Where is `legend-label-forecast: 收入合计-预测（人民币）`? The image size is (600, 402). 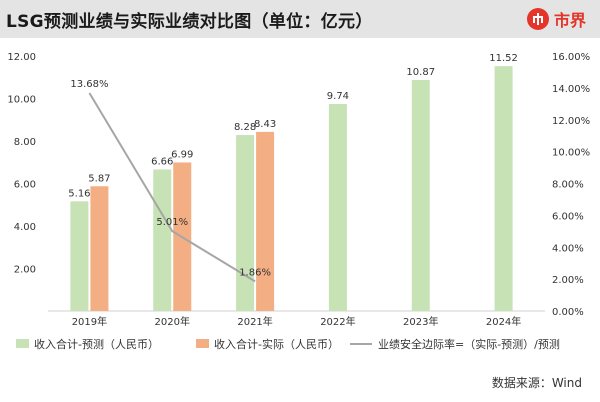 legend-label-forecast: 收入合计-预测（人民币） is located at coordinates (96, 344).